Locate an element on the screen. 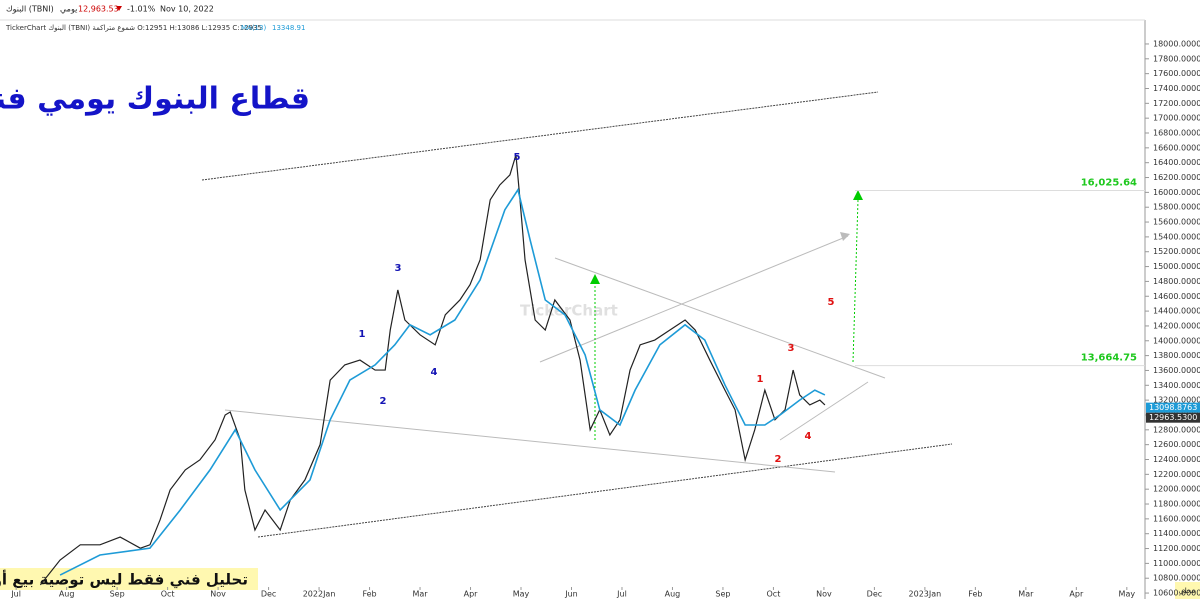 The width and height of the screenshot is (1200, 599). y-tick-label: 12600.0000 is located at coordinates (1176, 444).